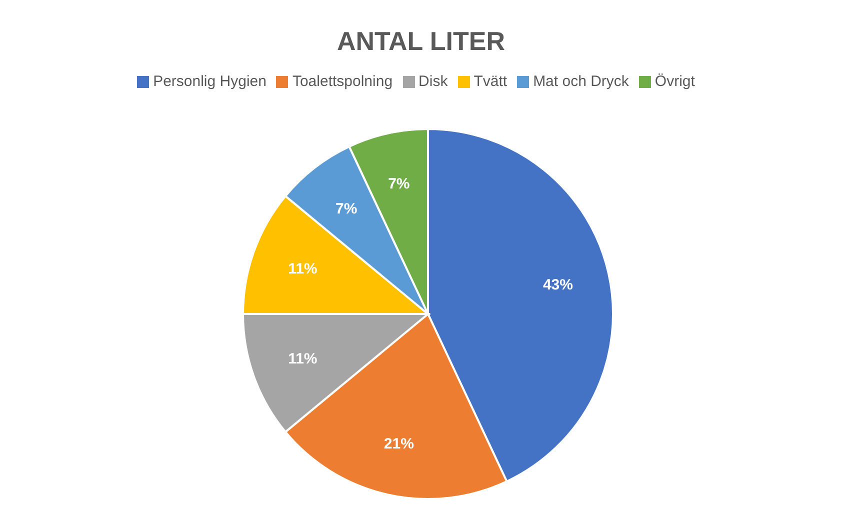 This screenshot has width=842, height=525. Describe the element at coordinates (342, 81) in the screenshot. I see `legend-label: Toalettspolning` at that location.